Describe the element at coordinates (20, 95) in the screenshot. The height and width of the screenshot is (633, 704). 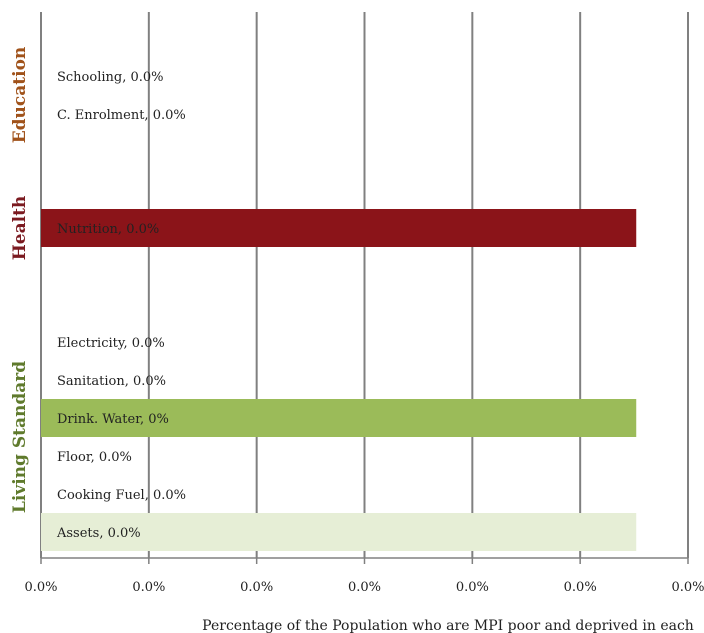
I see `group-label: Education` at that location.